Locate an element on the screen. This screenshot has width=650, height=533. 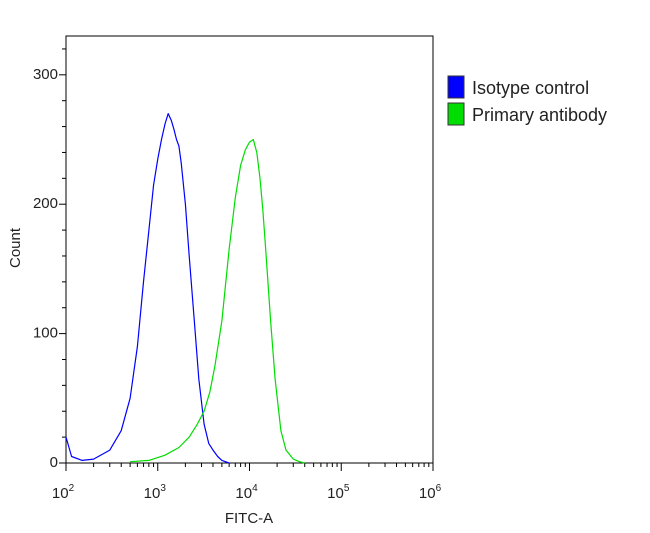
legend: Isotype control Primary antibody is located at coordinates (527, 100).